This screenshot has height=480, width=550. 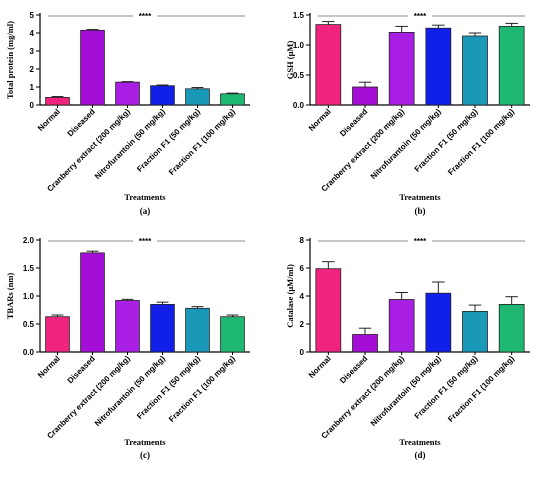 I want to click on y-tick-label: 3, so click(x=32, y=51).